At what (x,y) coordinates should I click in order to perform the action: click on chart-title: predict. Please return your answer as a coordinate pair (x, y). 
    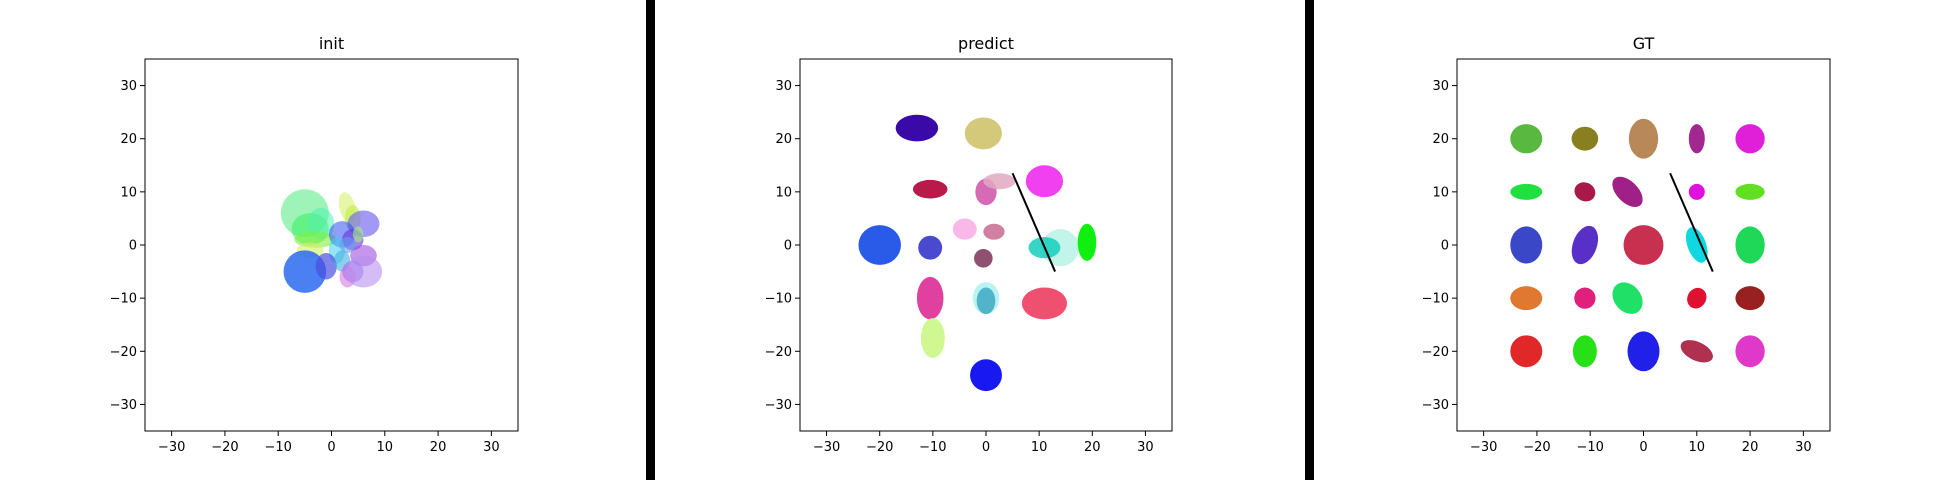
    Looking at the image, I should click on (986, 43).